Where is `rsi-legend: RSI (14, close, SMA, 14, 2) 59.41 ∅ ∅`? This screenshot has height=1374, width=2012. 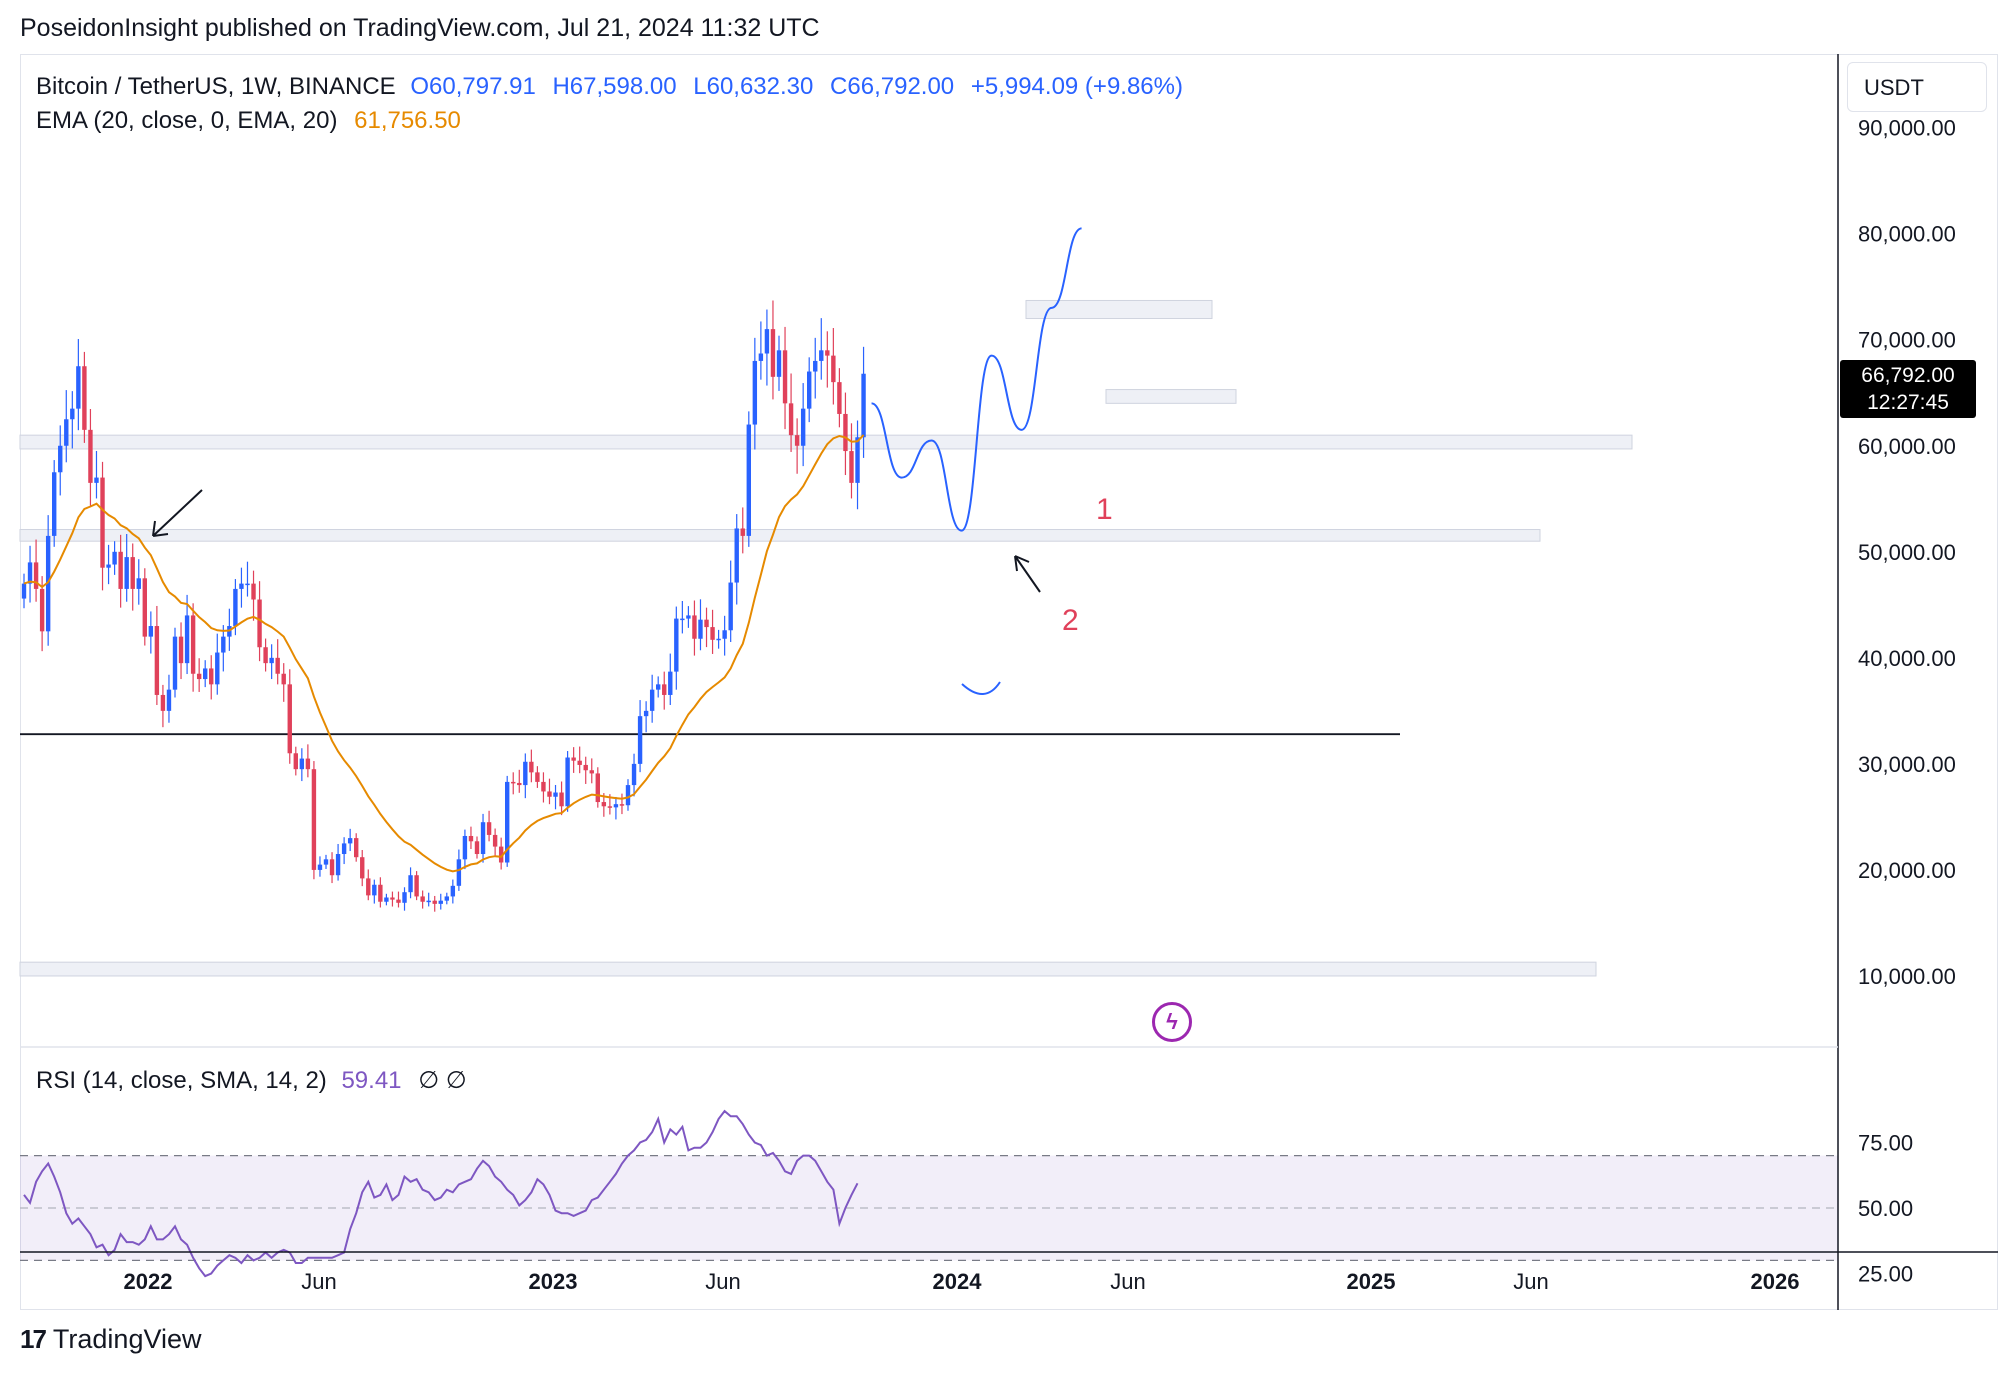
rsi-legend: RSI (14, close, SMA, 14, 2) 59.41 ∅ ∅ is located at coordinates (251, 1080).